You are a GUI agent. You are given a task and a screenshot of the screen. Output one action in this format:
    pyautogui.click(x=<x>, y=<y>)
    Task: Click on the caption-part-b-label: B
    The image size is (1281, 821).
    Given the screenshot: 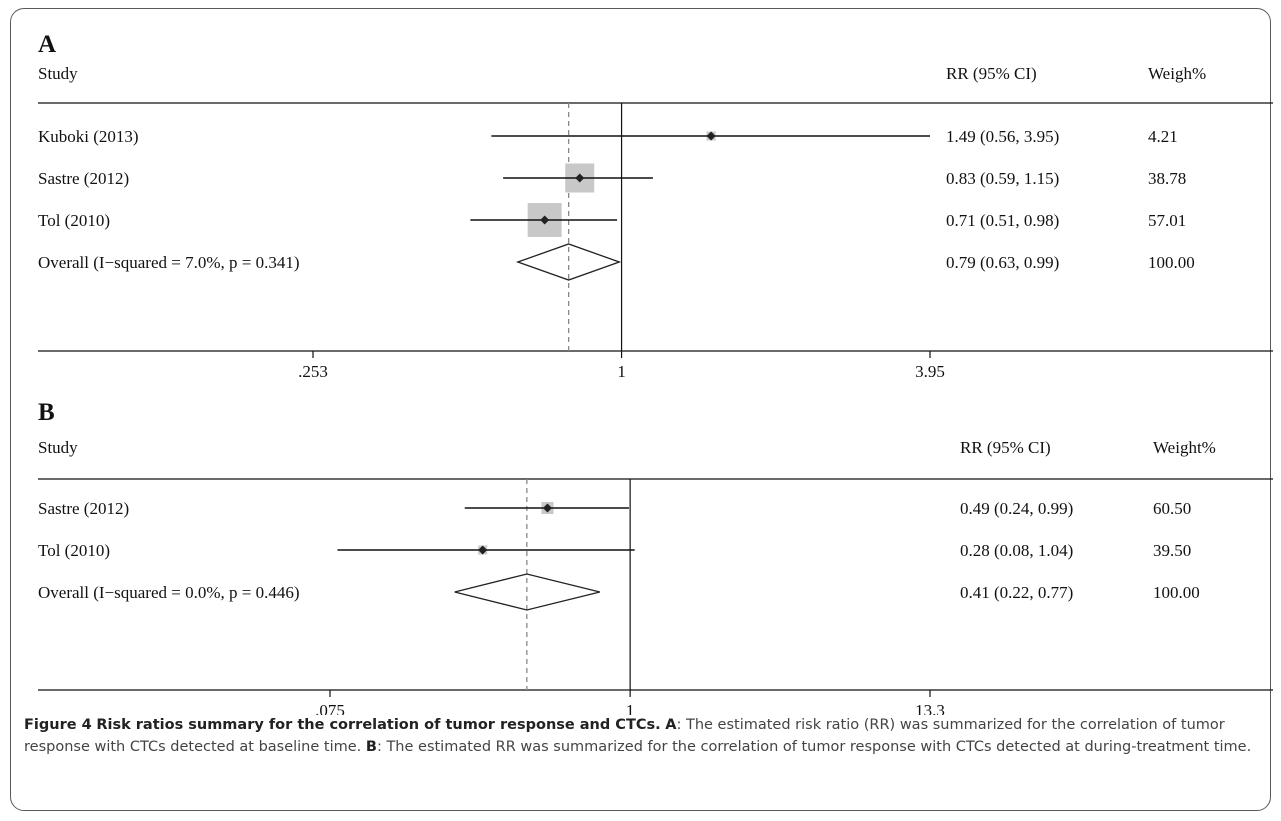 What is the action you would take?
    pyautogui.click(x=371, y=747)
    